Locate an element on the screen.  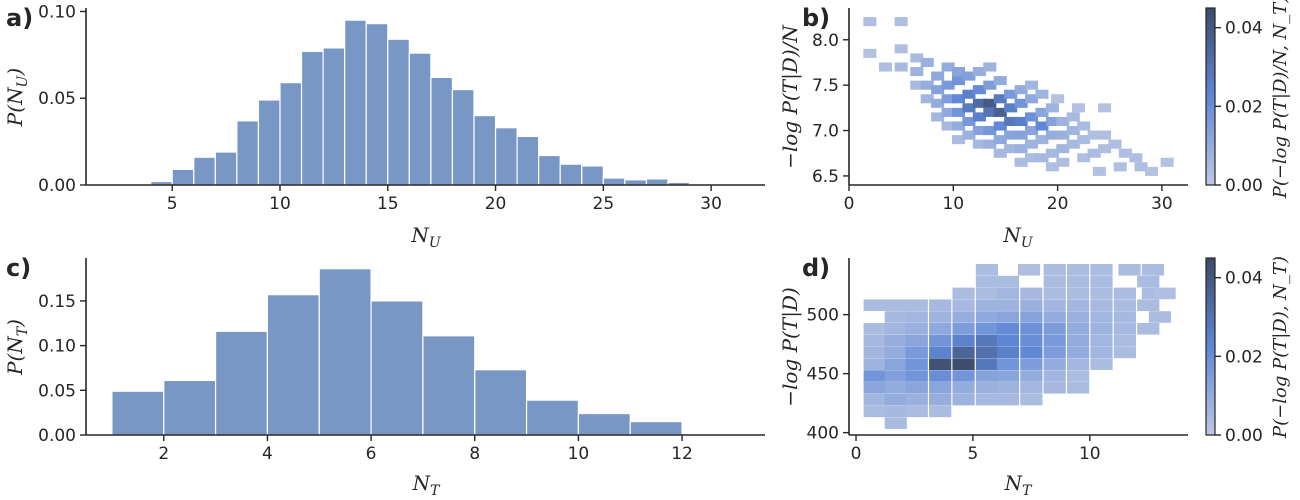
panel-a-label: a) is located at coordinates (19, 18).